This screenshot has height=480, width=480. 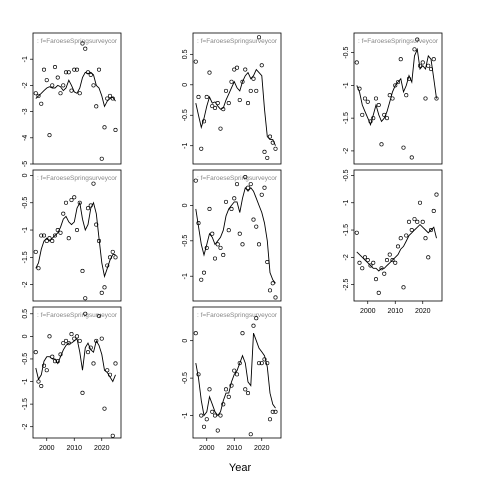 What do you see at coordinates (25, 284) in the screenshot?
I see `y-tick-label: -2` at bounding box center [25, 284].